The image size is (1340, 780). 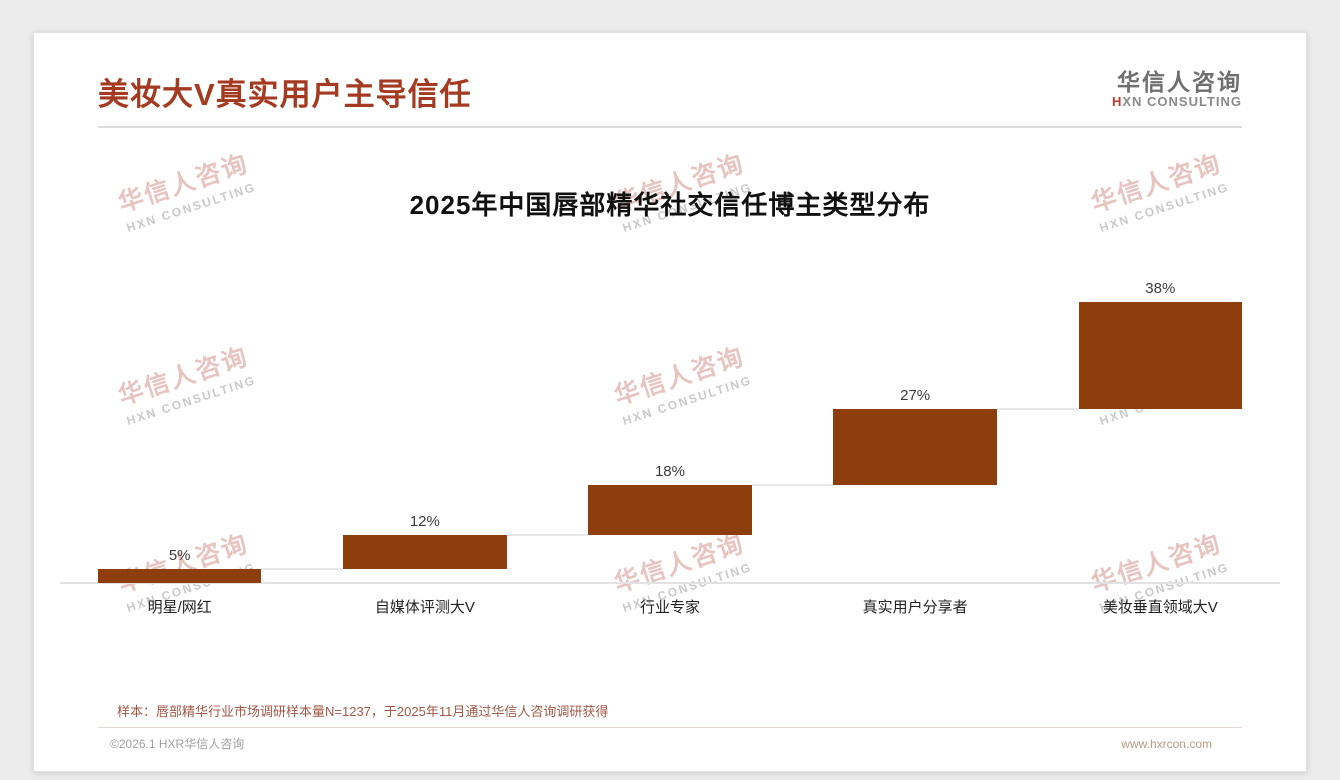 What do you see at coordinates (179, 607) in the screenshot?
I see `category-label: 明星/网红` at bounding box center [179, 607].